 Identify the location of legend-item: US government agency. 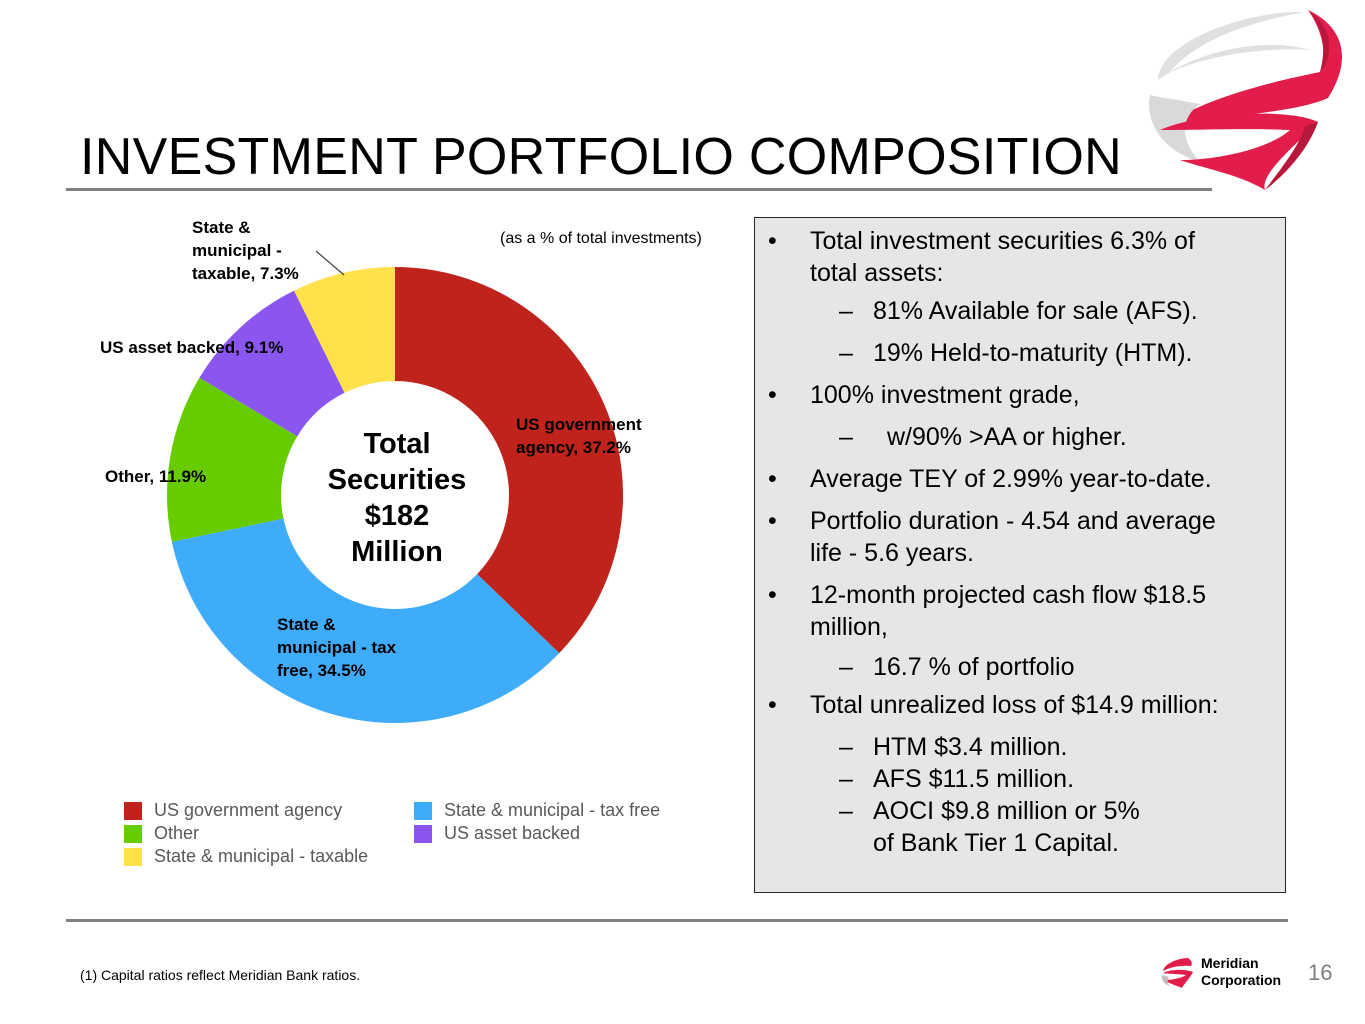
(233, 810).